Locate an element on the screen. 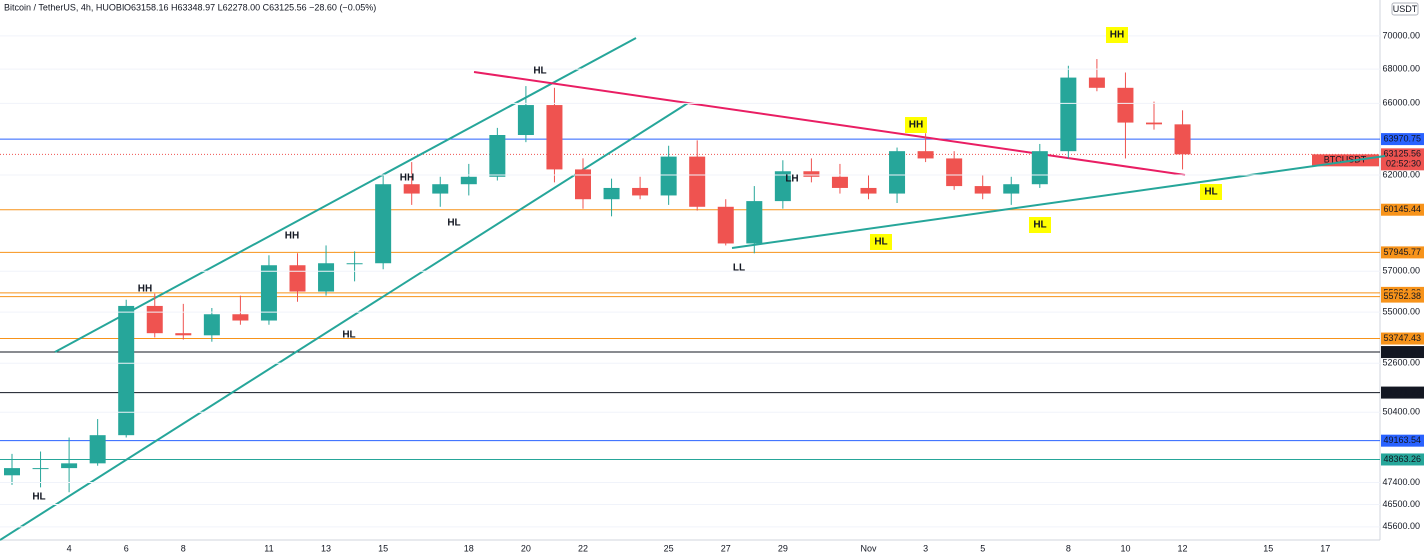 This screenshot has height=557, width=1425. x-tick-label: 3 is located at coordinates (925, 548).